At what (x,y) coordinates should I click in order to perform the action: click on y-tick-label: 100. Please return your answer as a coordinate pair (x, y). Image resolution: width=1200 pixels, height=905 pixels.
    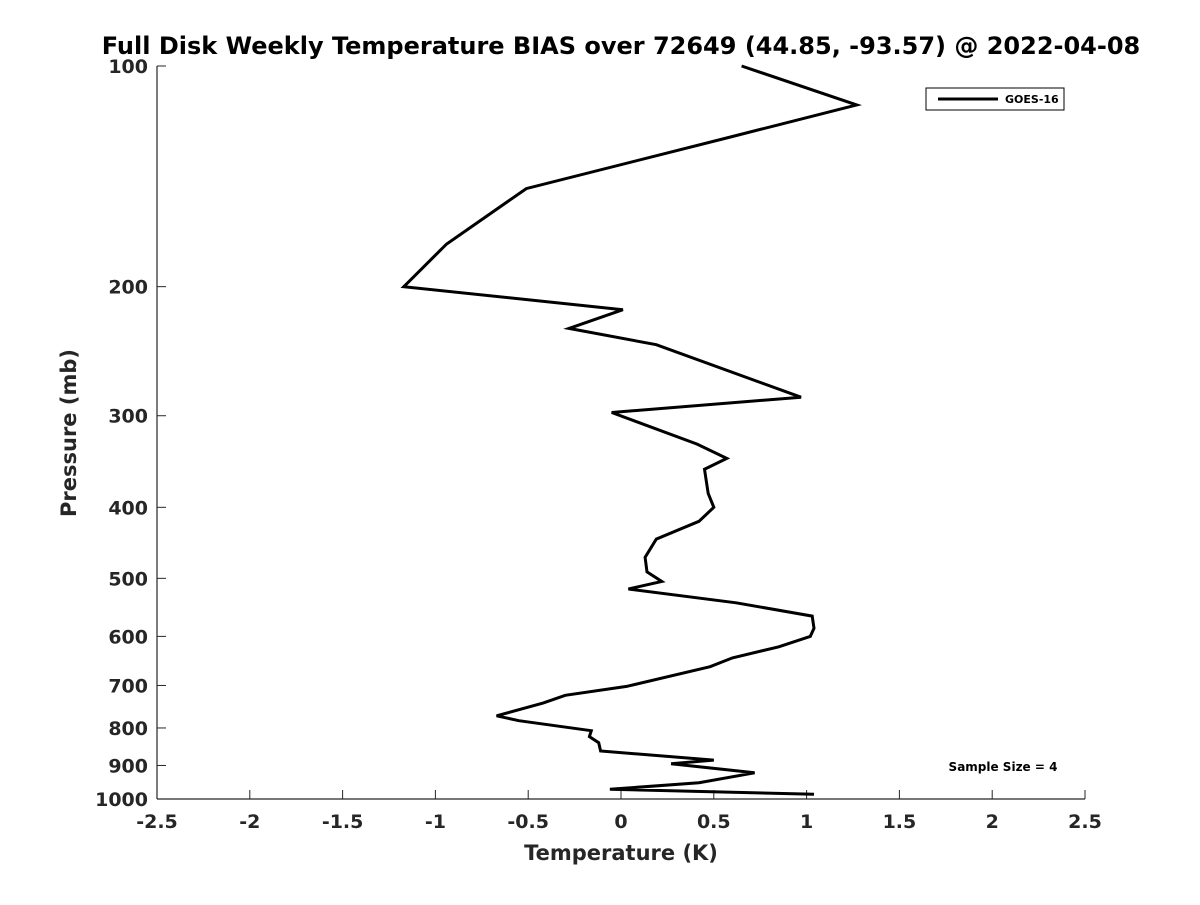
    Looking at the image, I should click on (128, 67).